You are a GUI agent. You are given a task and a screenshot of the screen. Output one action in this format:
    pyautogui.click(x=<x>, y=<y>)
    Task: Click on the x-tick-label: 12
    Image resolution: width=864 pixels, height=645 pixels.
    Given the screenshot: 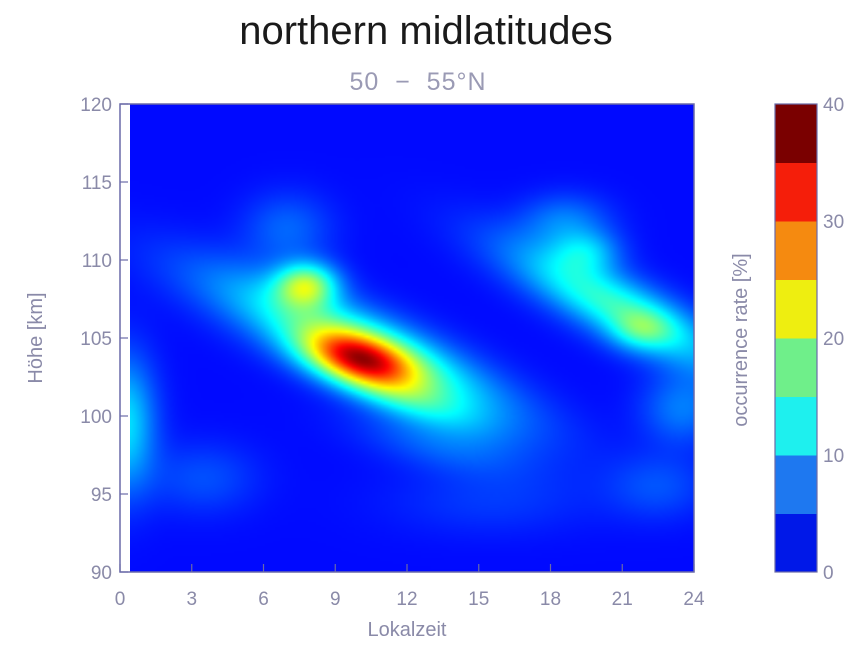 What is the action you would take?
    pyautogui.click(x=406, y=599)
    